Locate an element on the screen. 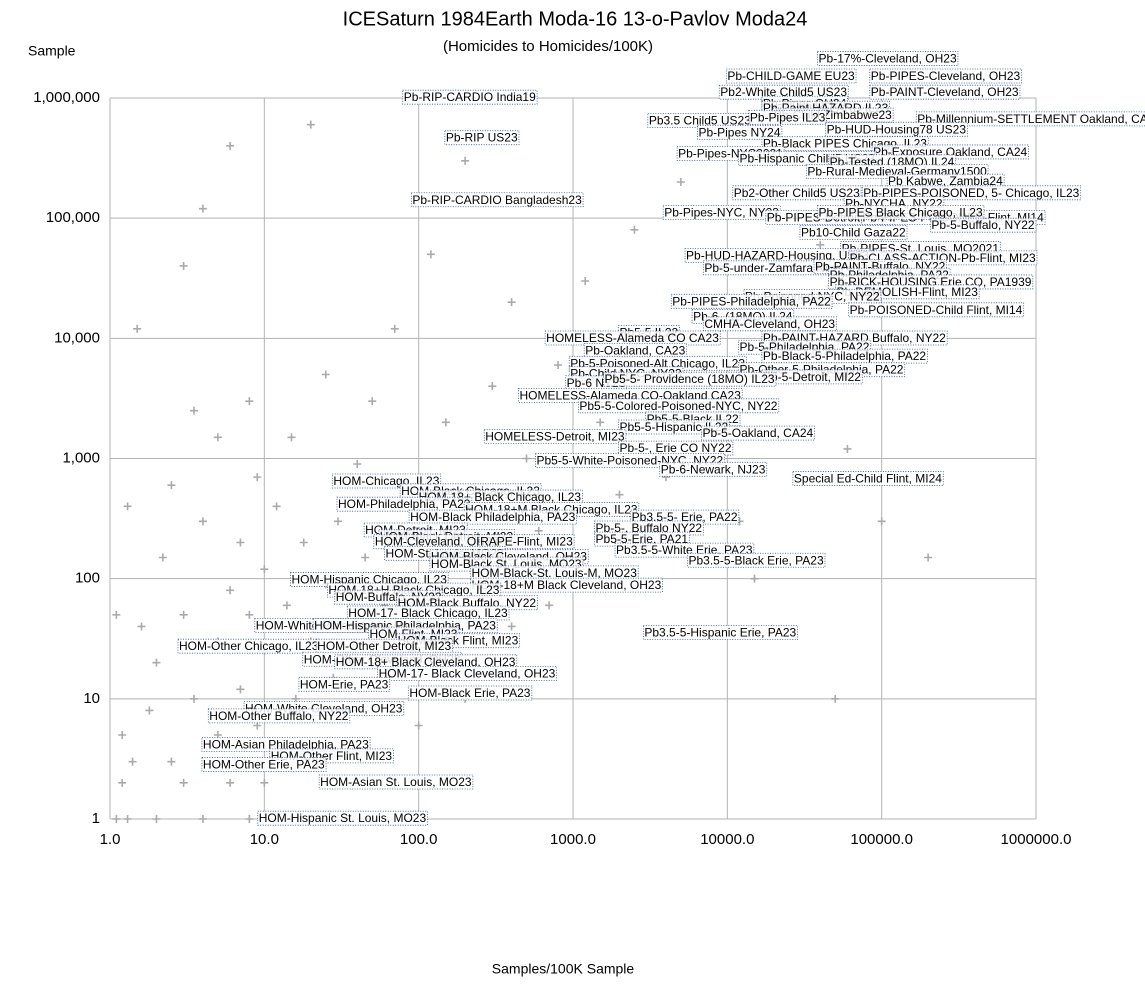  annotation: HOM-Black Philadelphia, PA23 is located at coordinates (493, 517).